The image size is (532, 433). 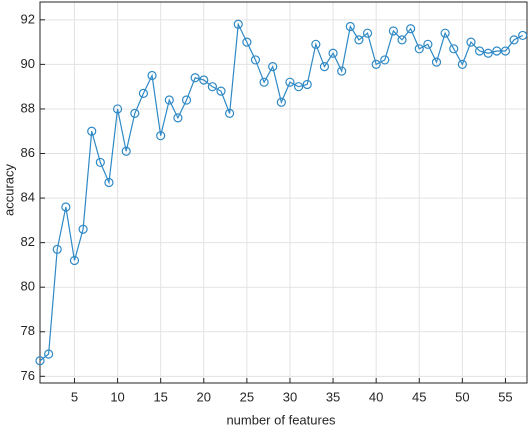 I want to click on x-tick-label: 15, so click(x=160, y=396).